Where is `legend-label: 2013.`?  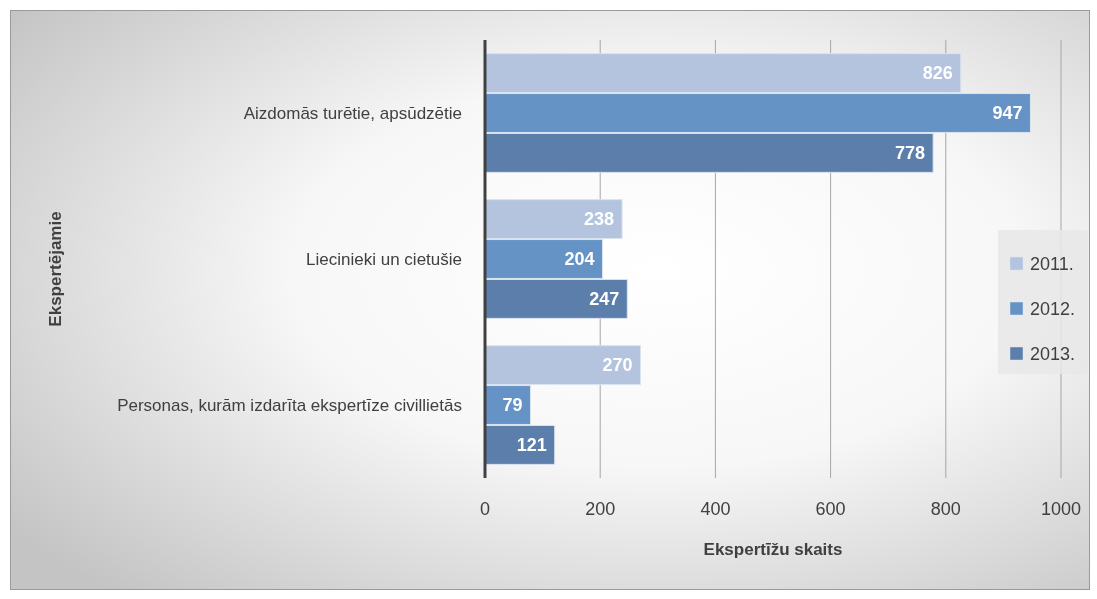
legend-label: 2013. is located at coordinates (1053, 354).